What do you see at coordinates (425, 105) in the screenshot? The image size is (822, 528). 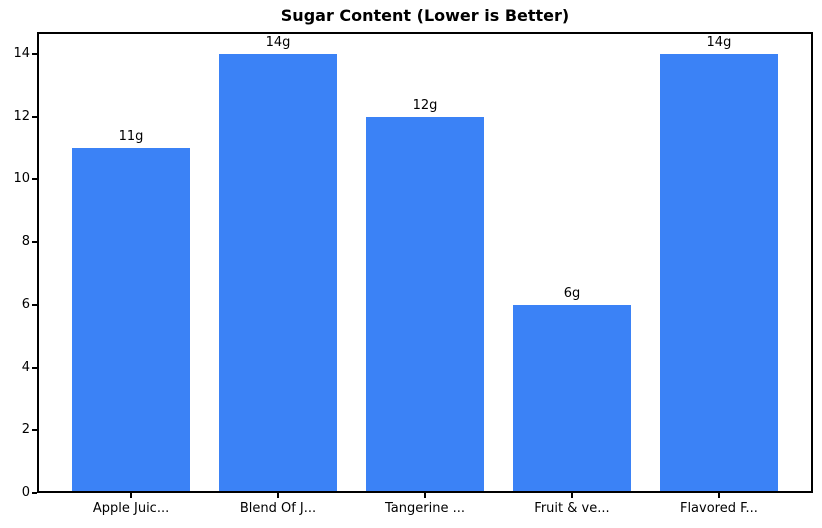 I see `bar-value-label: 12g` at bounding box center [425, 105].